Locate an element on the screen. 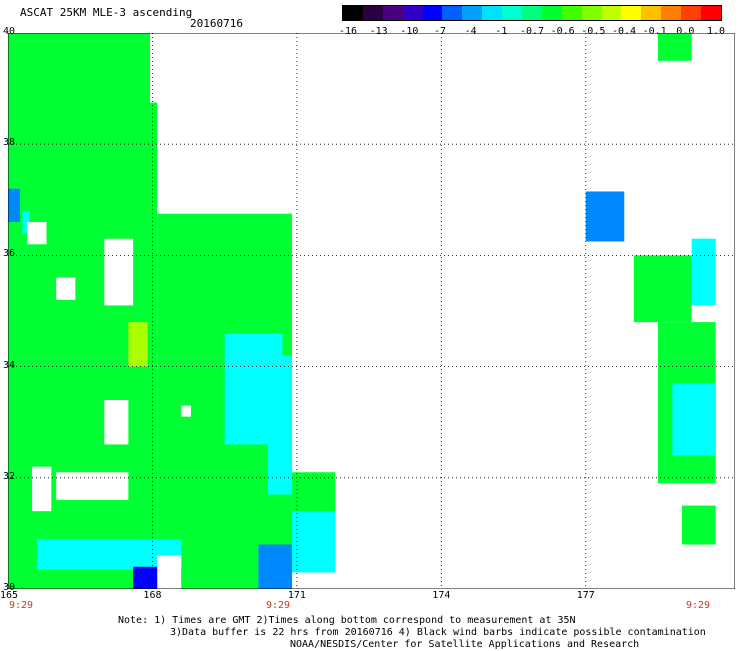  chart-date: 20160716 is located at coordinates (216, 23).